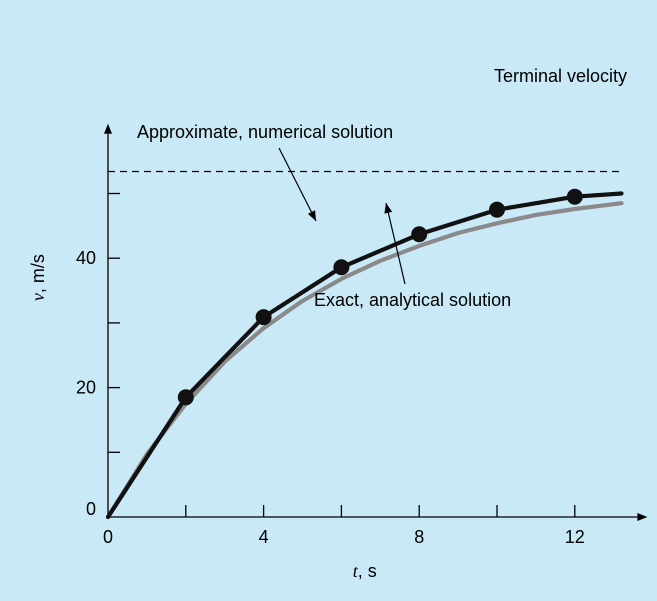  What do you see at coordinates (560, 76) in the screenshot?
I see `terminal-velocity-label: Terminal velocity` at bounding box center [560, 76].